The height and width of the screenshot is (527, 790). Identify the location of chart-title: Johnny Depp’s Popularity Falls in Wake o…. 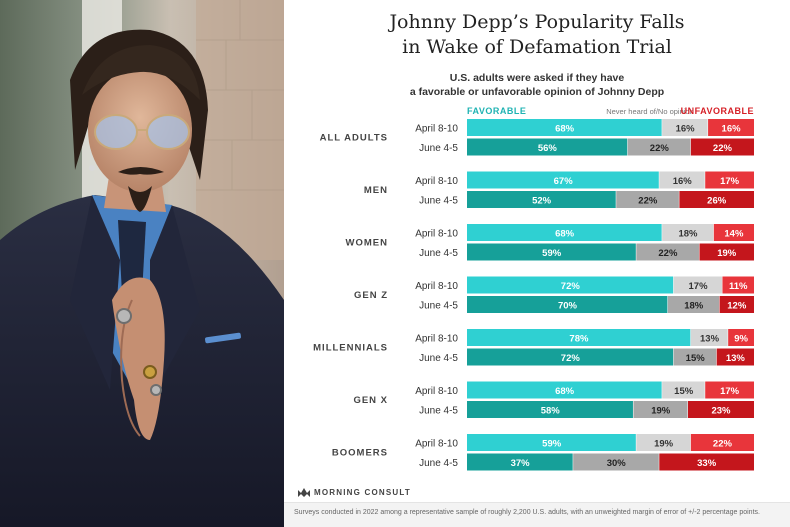
(537, 35).